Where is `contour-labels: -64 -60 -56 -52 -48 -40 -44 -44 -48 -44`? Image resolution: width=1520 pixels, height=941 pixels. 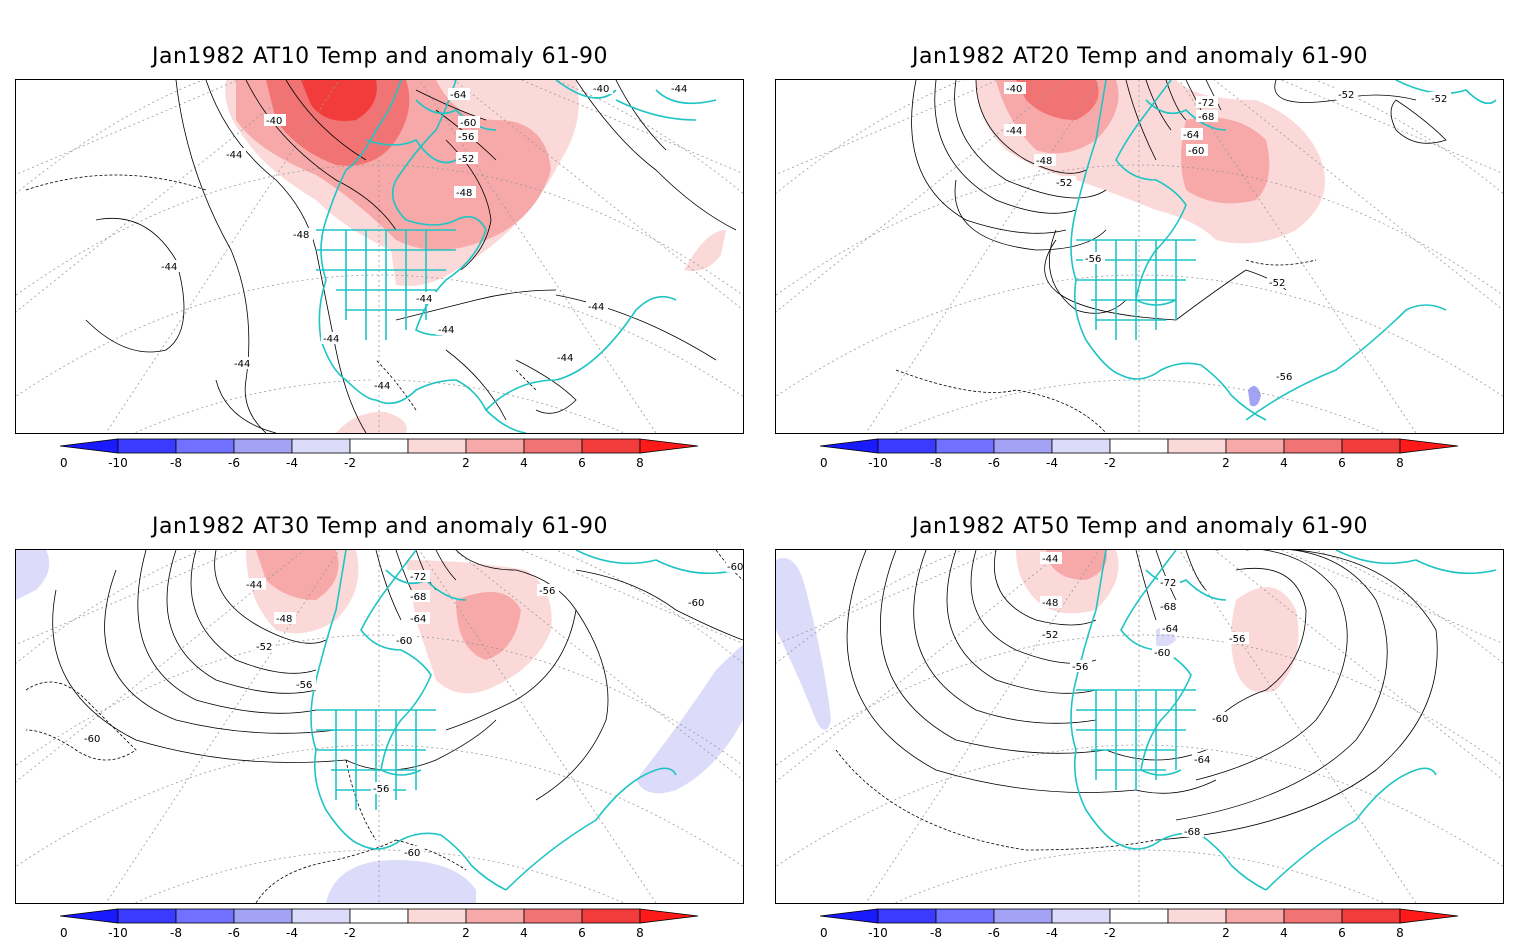 contour-labels: -64 -60 -56 -52 -48 -40 -44 -44 -48 -44 is located at coordinates (425, 237).